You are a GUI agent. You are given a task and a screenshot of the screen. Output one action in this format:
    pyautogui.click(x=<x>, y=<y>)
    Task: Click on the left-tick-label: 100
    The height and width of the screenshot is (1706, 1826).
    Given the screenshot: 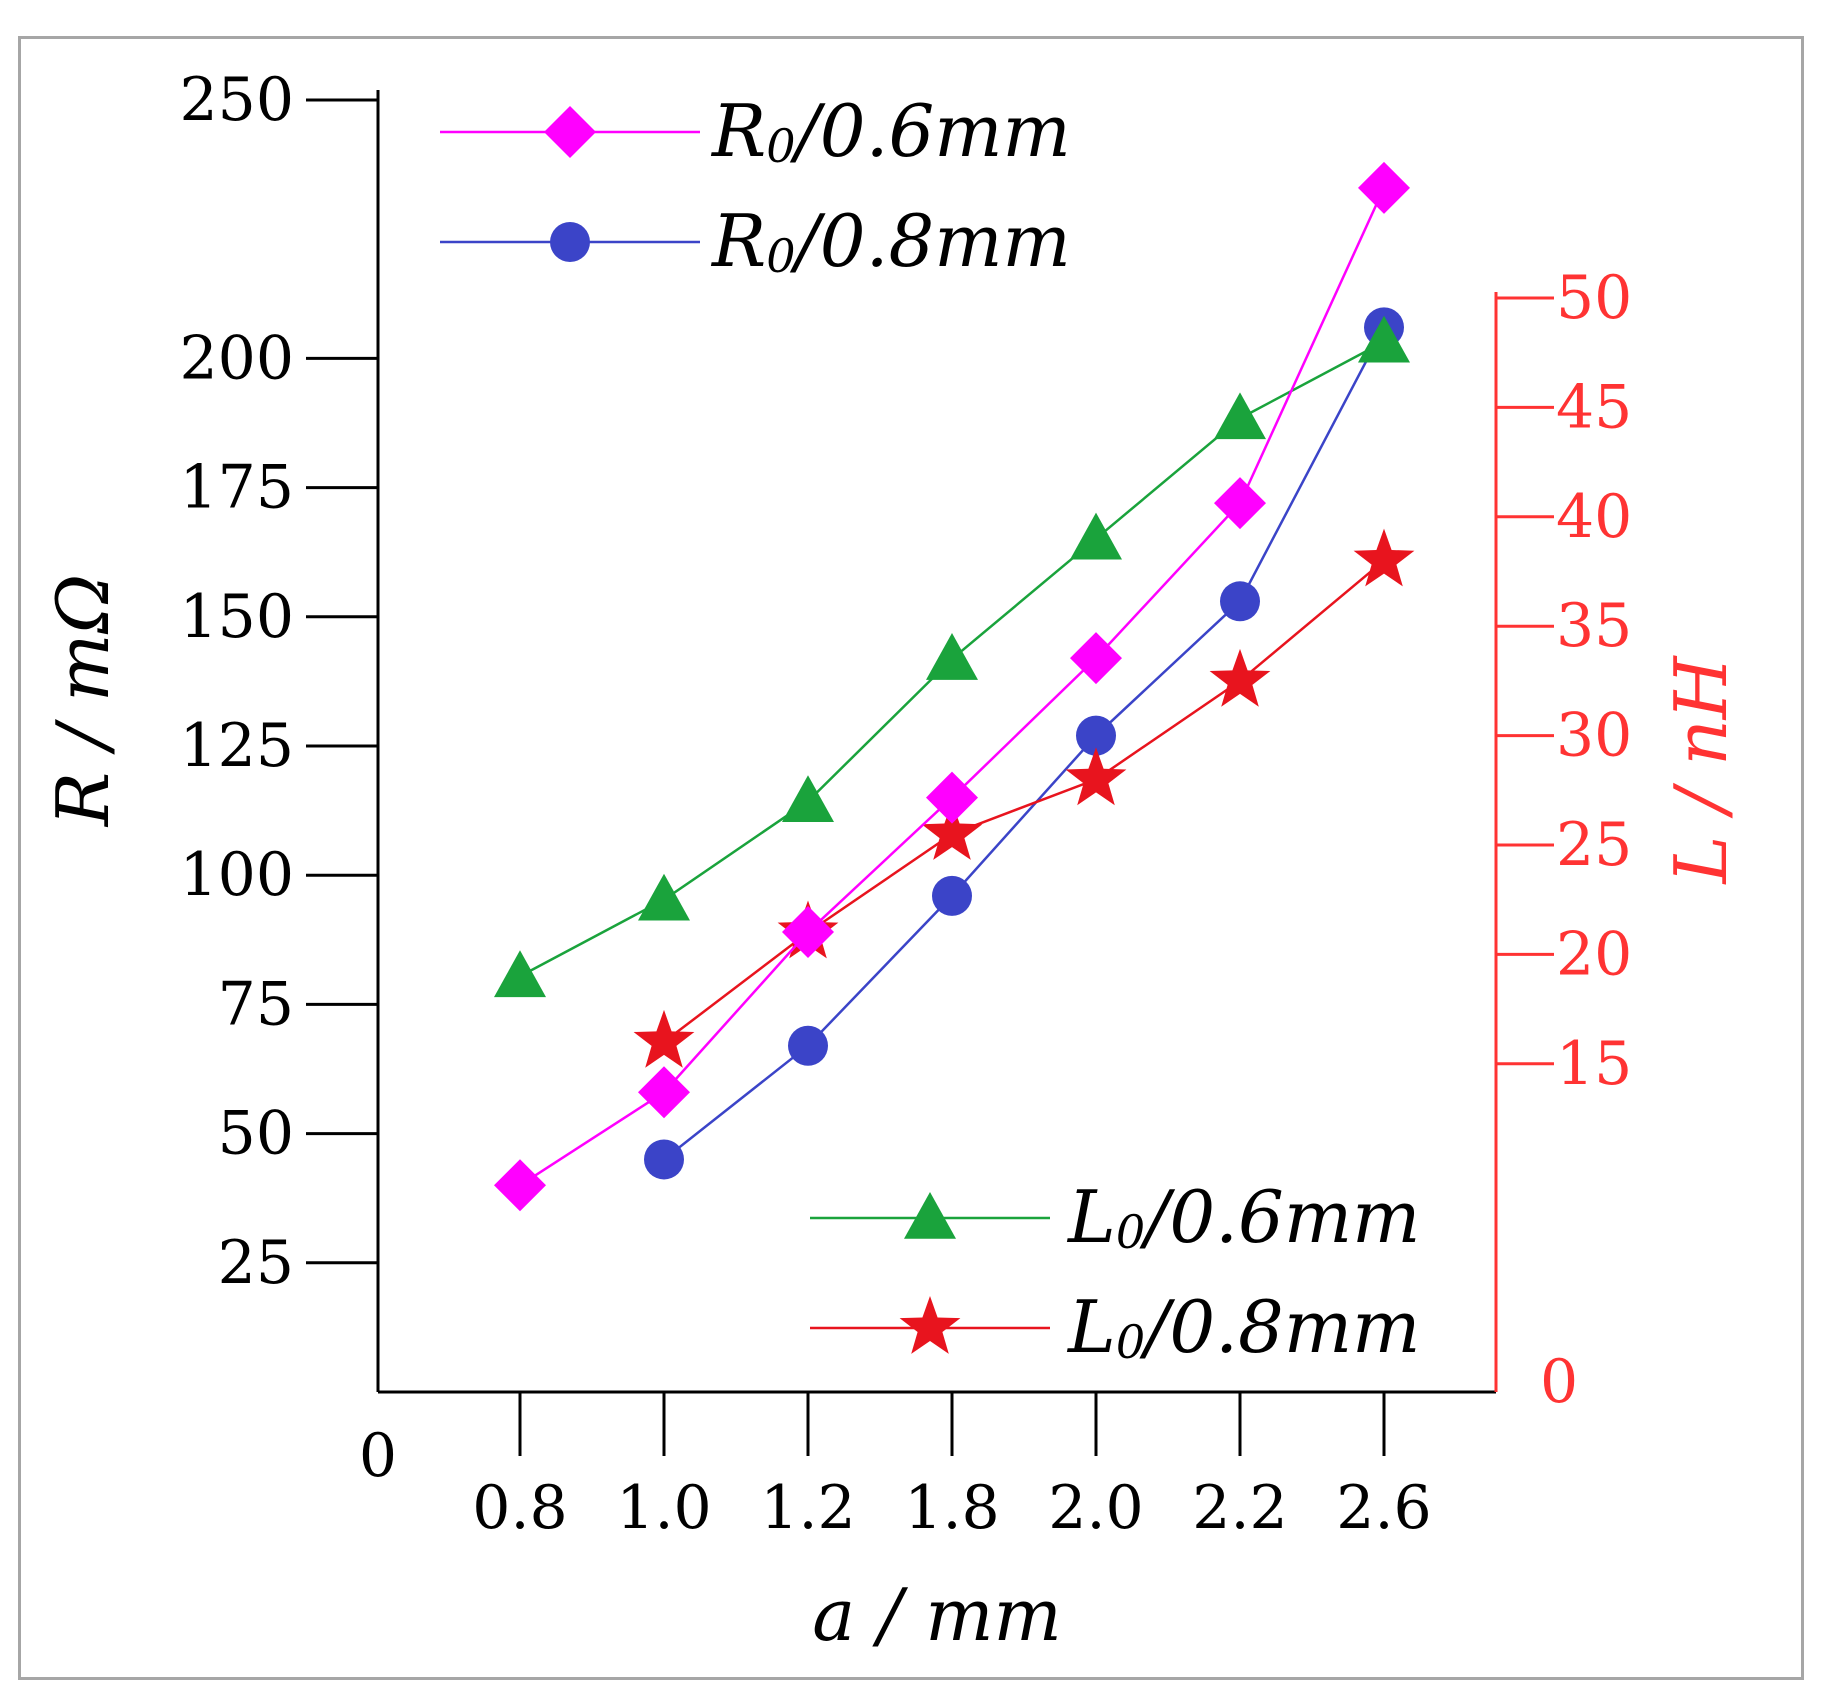 What is the action you would take?
    pyautogui.click(x=236, y=875)
    